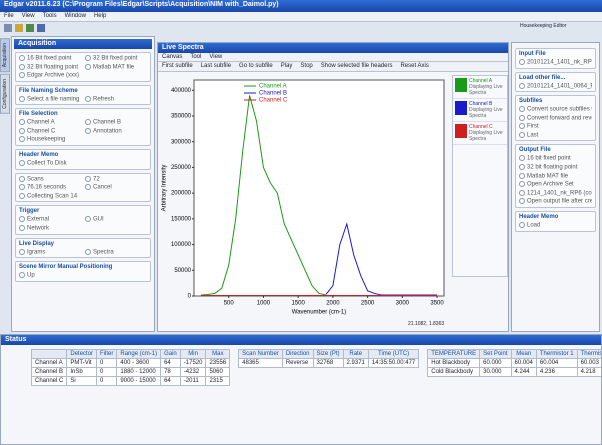 The width and height of the screenshot is (602, 445). What do you see at coordinates (264, 304) in the screenshot?
I see `x-tick-label: 1000` at bounding box center [264, 304].